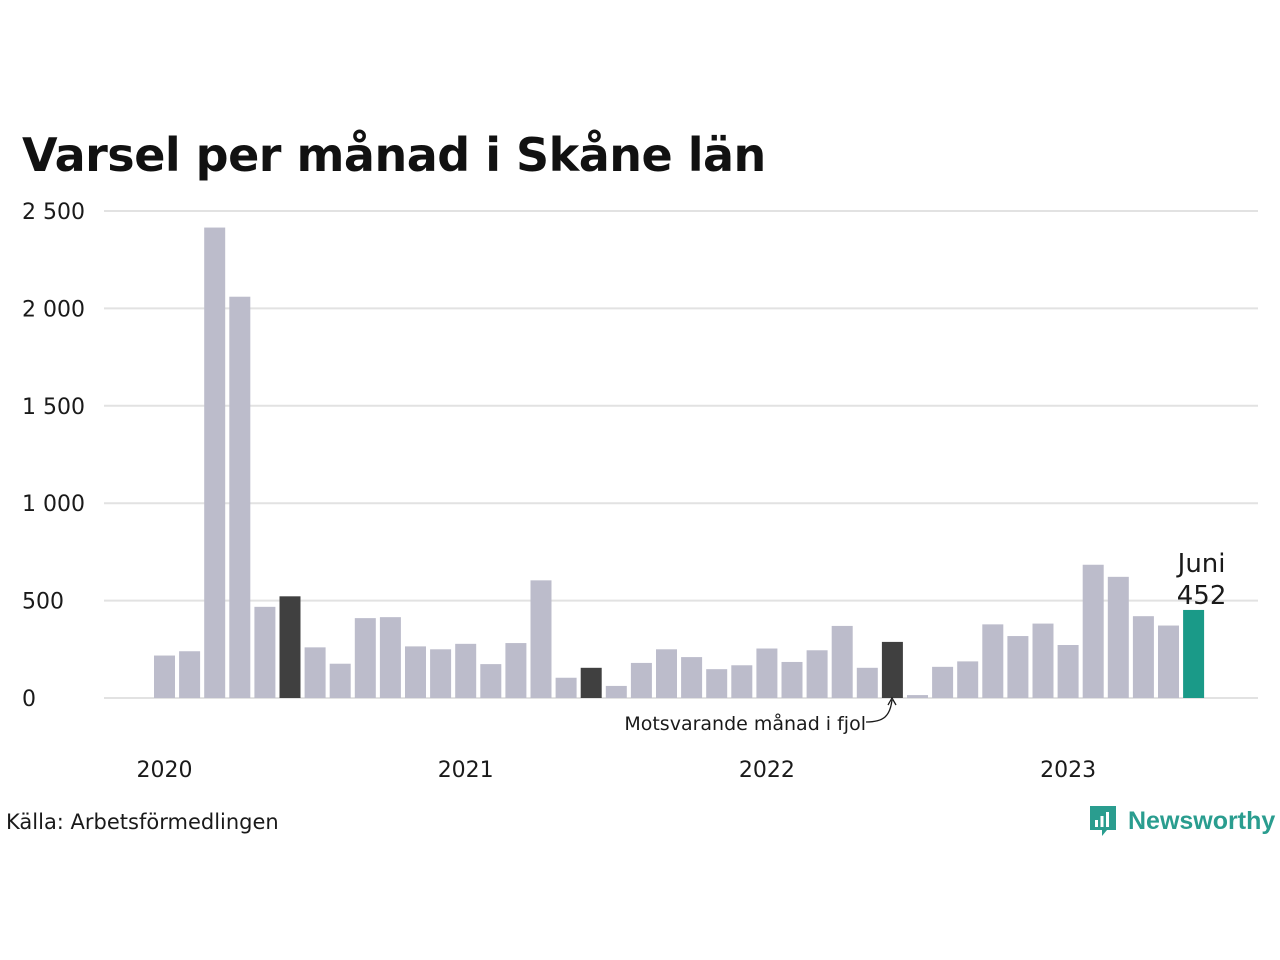 The width and height of the screenshot is (1280, 960). I want to click on y-tick-label: 0, so click(29, 699).